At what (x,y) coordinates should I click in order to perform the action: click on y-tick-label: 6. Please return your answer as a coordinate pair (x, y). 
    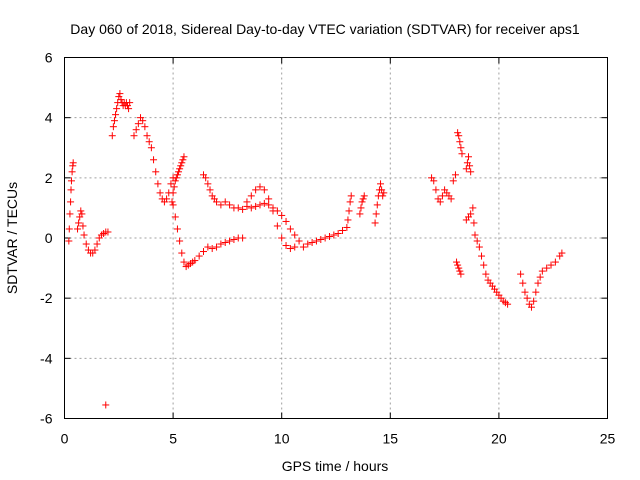
    Looking at the image, I should click on (49, 58).